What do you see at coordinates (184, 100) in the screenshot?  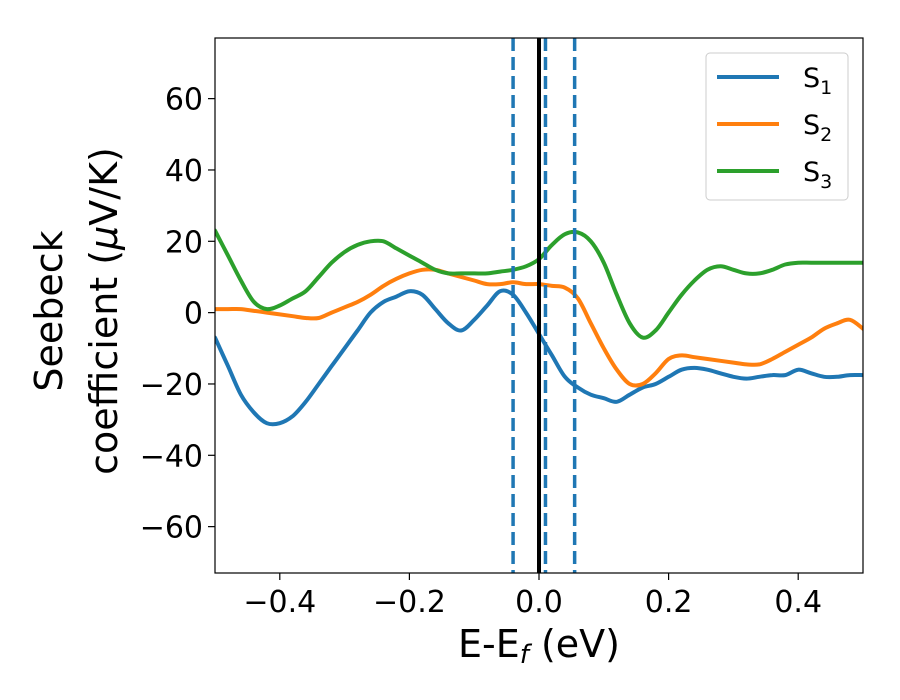 I see `y-tick-label: 60` at bounding box center [184, 100].